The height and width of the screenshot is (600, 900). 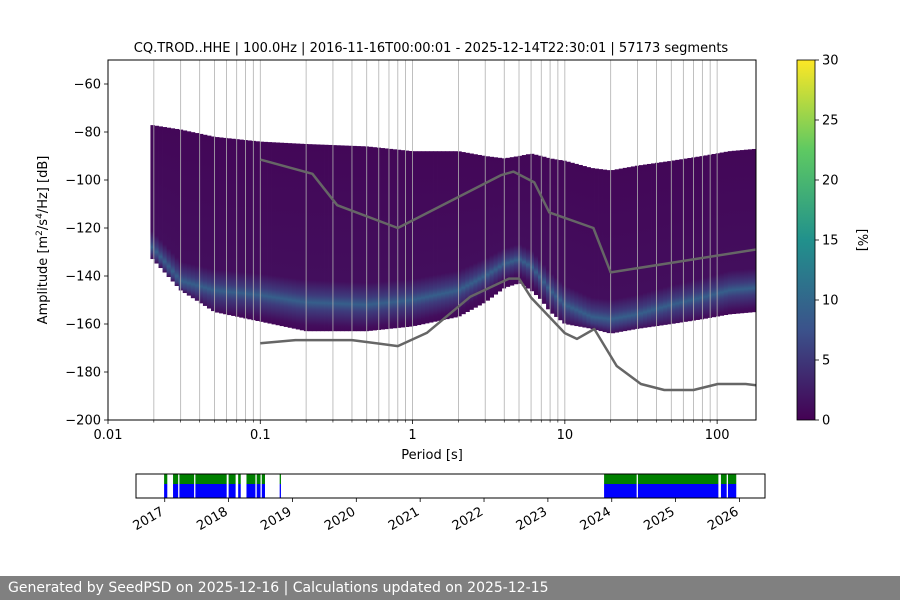 I want to click on colorbar-tick-label: 20, so click(x=830, y=181).